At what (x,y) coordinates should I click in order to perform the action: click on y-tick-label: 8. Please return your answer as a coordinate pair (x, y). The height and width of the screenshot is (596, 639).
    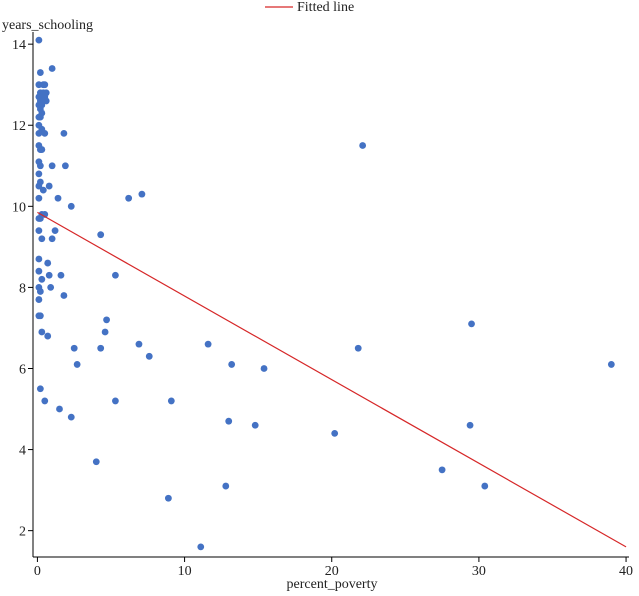
    Looking at the image, I should click on (22, 288).